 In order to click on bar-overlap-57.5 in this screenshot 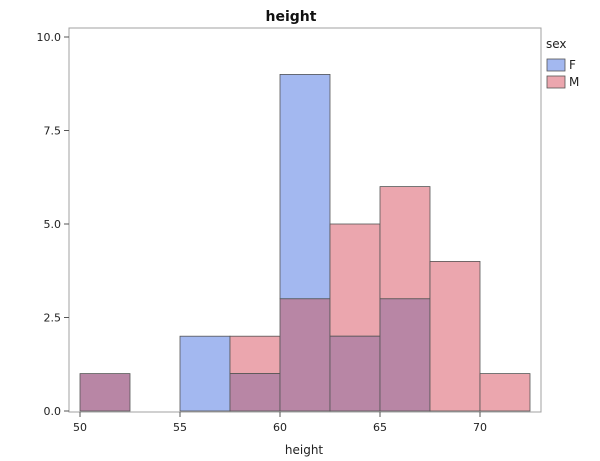, I will do `click(255, 392)`.